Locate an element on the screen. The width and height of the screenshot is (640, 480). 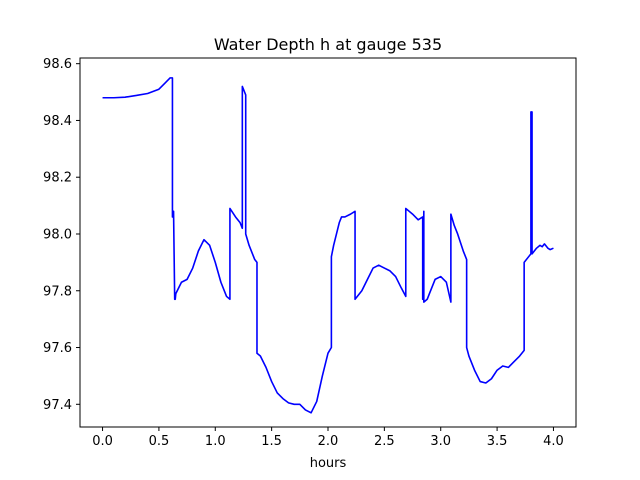
y-tick-label: 97.4 is located at coordinates (57, 405).